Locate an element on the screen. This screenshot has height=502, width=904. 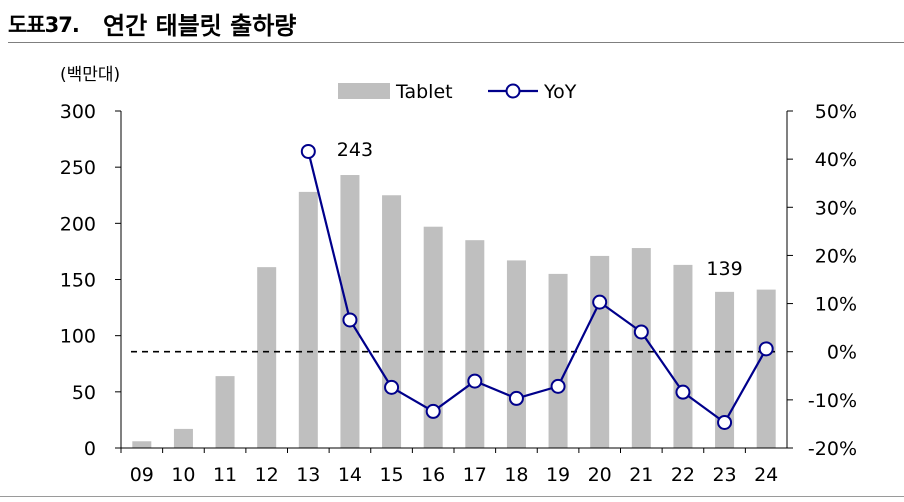
x-tick-label: 09 is located at coordinates (142, 475).